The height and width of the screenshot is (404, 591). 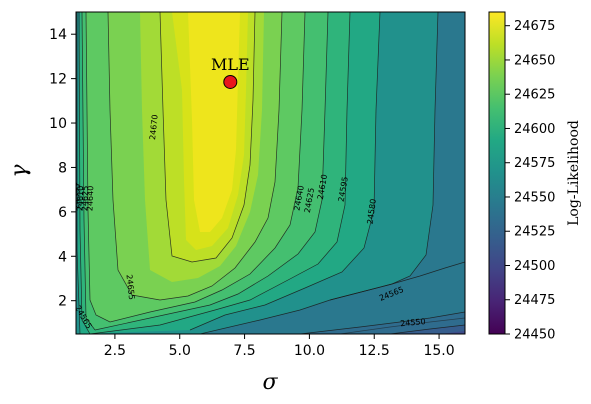 I want to click on y-tick-label: 4, so click(x=62, y=257).